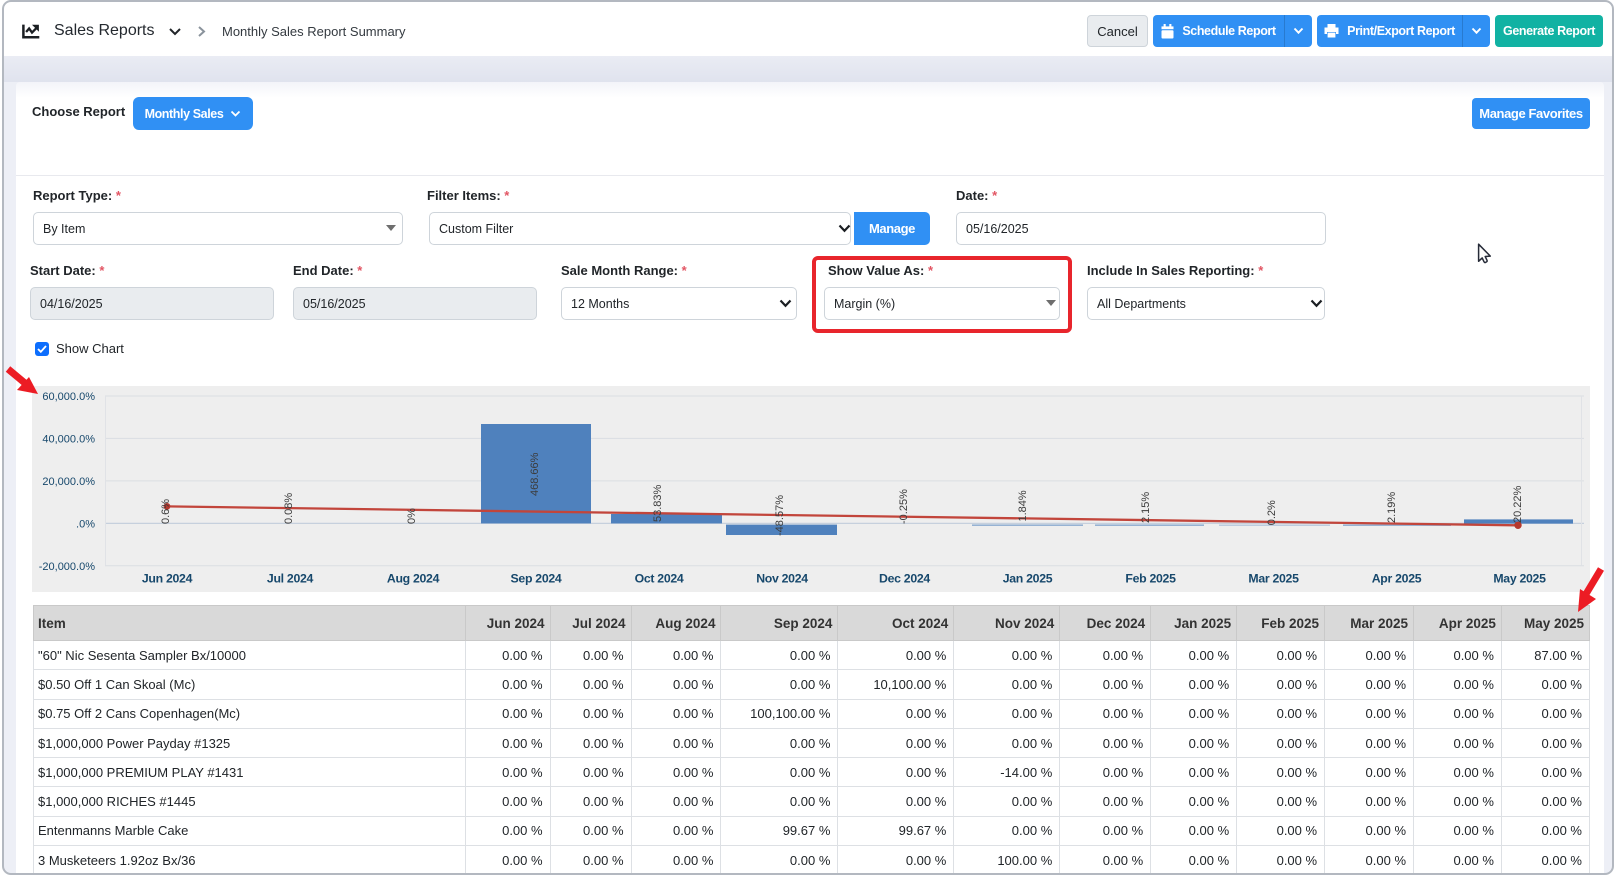 The height and width of the screenshot is (880, 1616). I want to click on svg-text: 60,000.0%, so click(68, 397).